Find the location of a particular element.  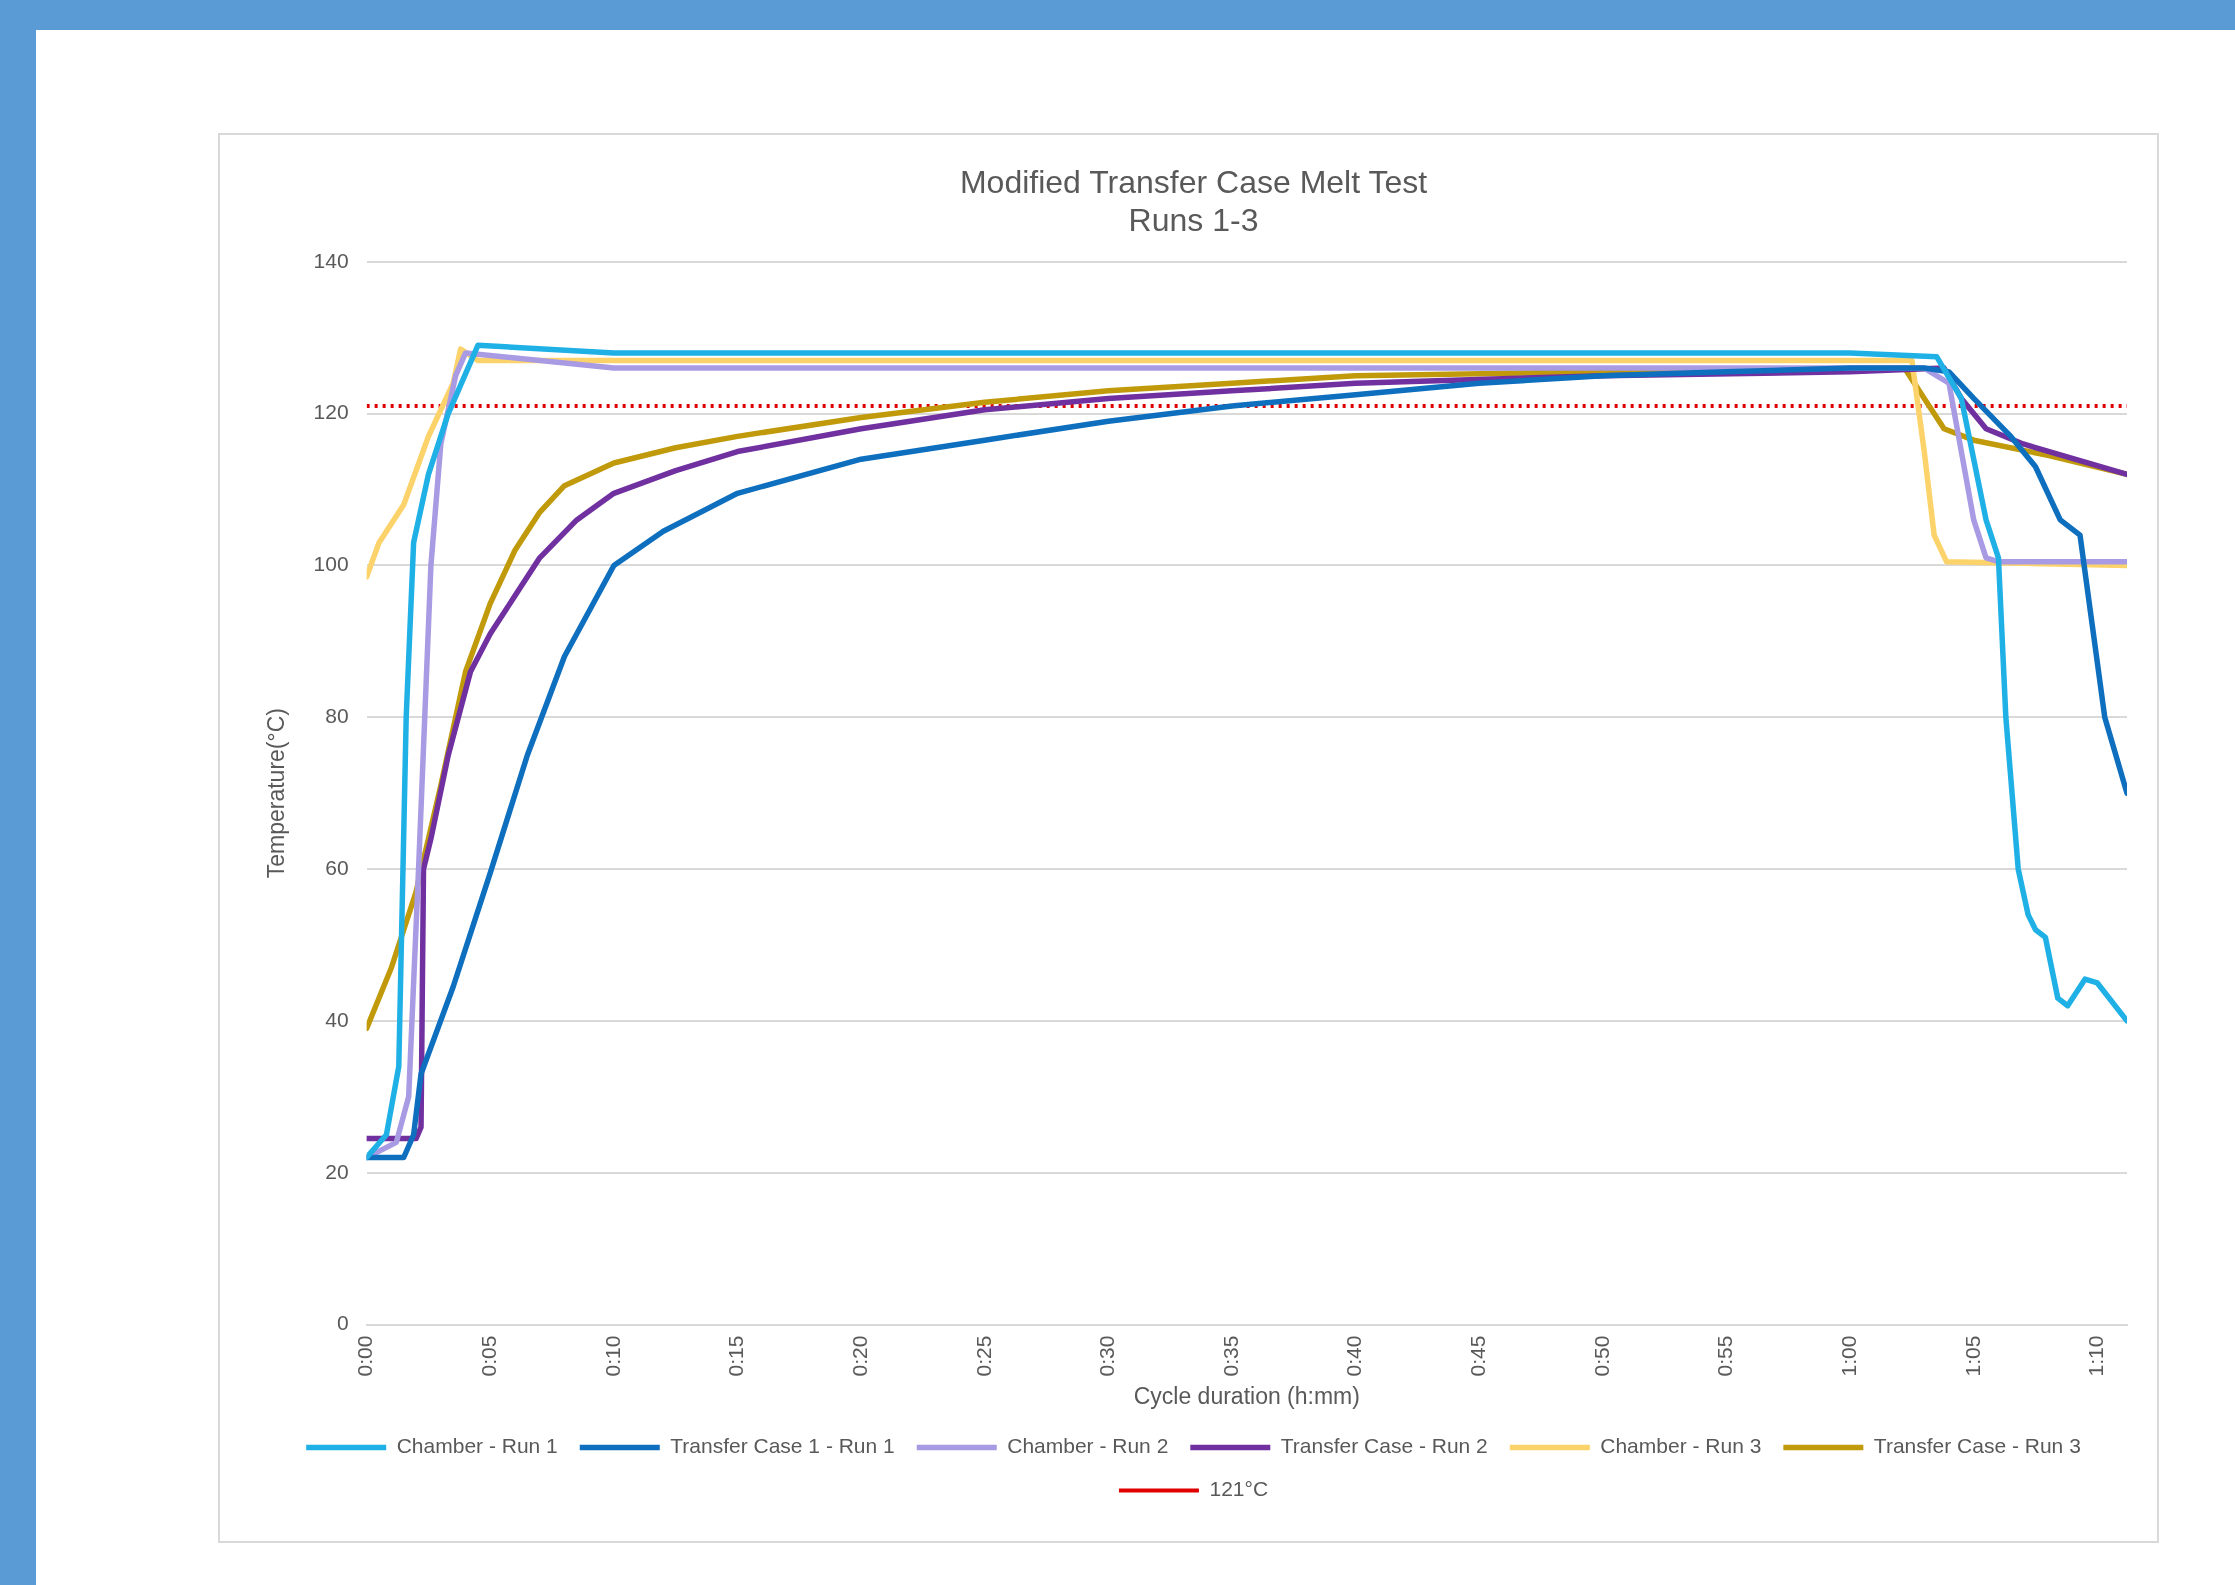

x-tick-label: 0:00 is located at coordinates (365, 1356).